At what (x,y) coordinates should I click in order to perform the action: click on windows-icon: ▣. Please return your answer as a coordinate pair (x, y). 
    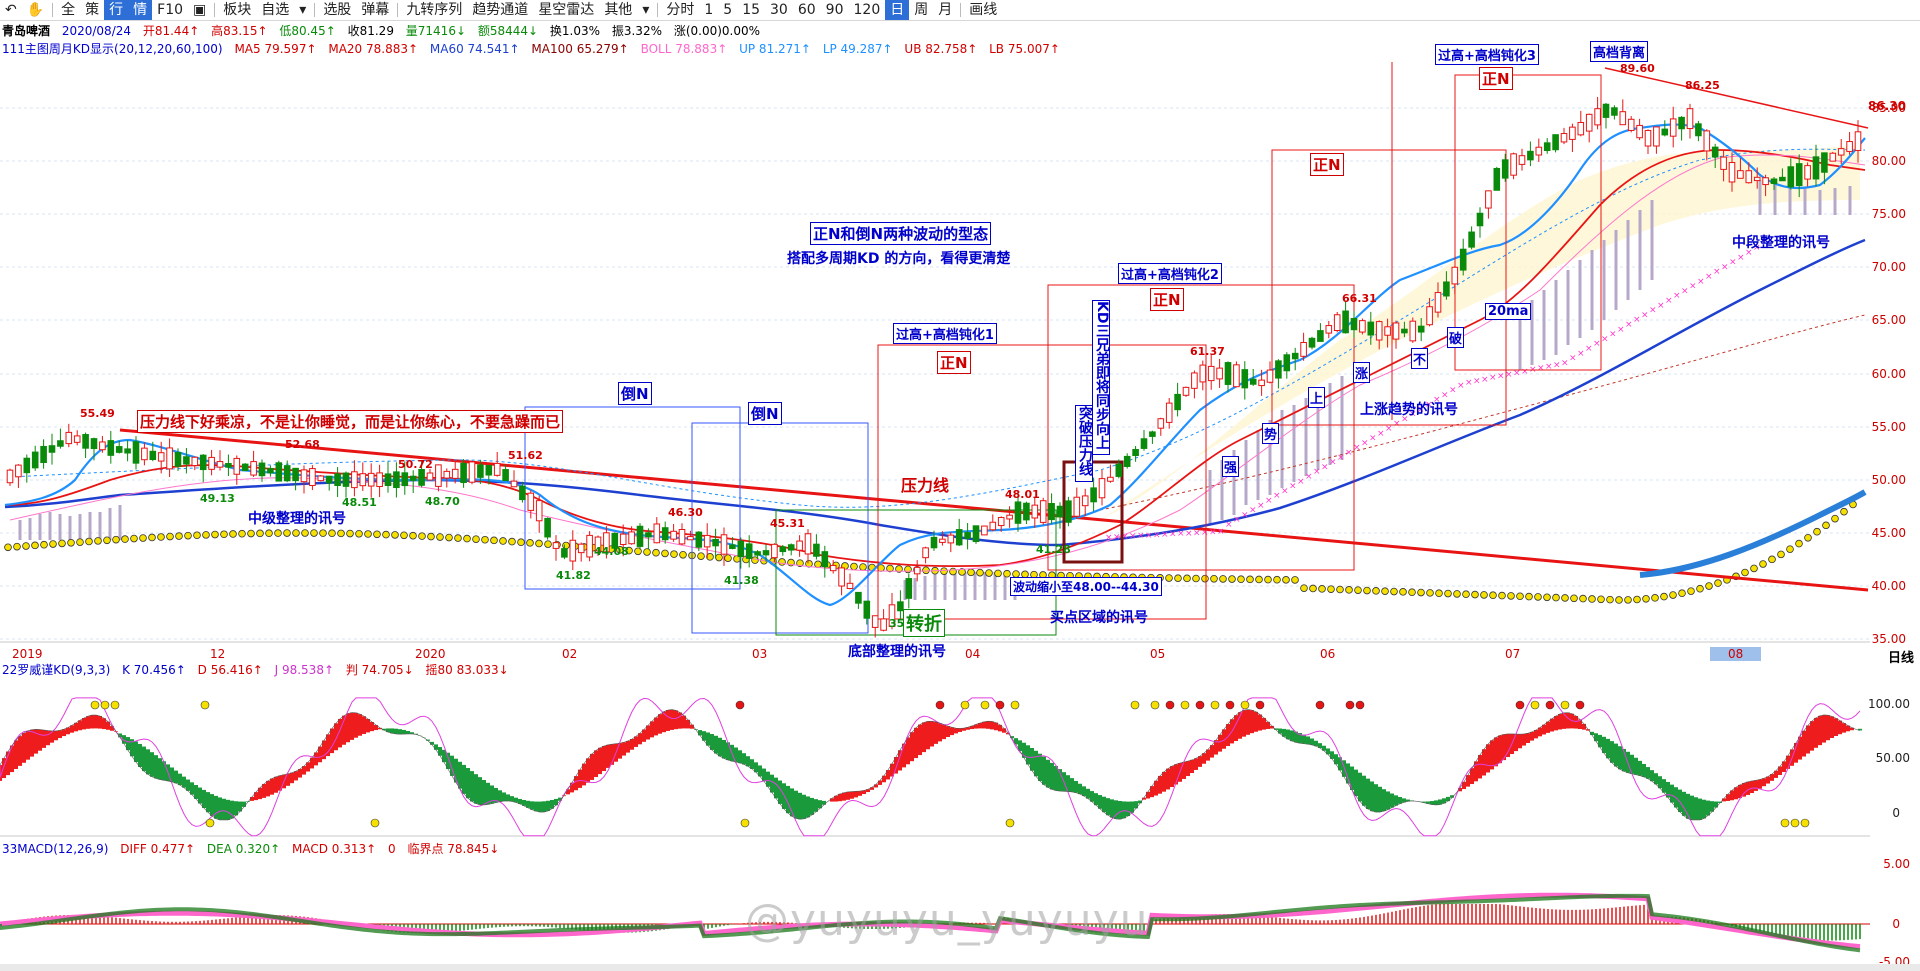
    Looking at the image, I should click on (200, 10).